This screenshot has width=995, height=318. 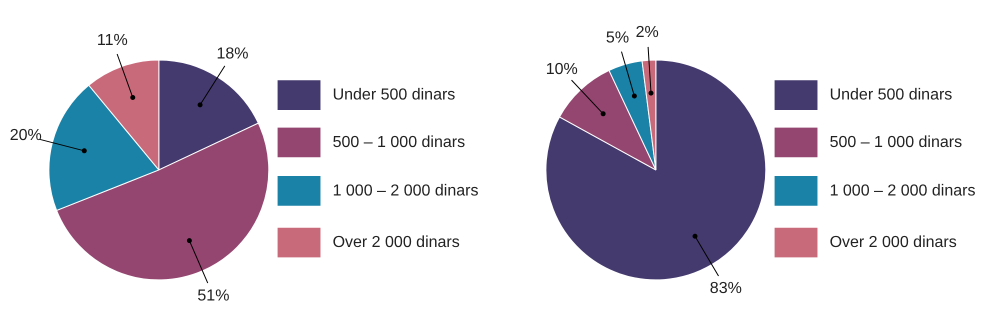 What do you see at coordinates (618, 37) in the screenshot?
I see `data-label: 5%` at bounding box center [618, 37].